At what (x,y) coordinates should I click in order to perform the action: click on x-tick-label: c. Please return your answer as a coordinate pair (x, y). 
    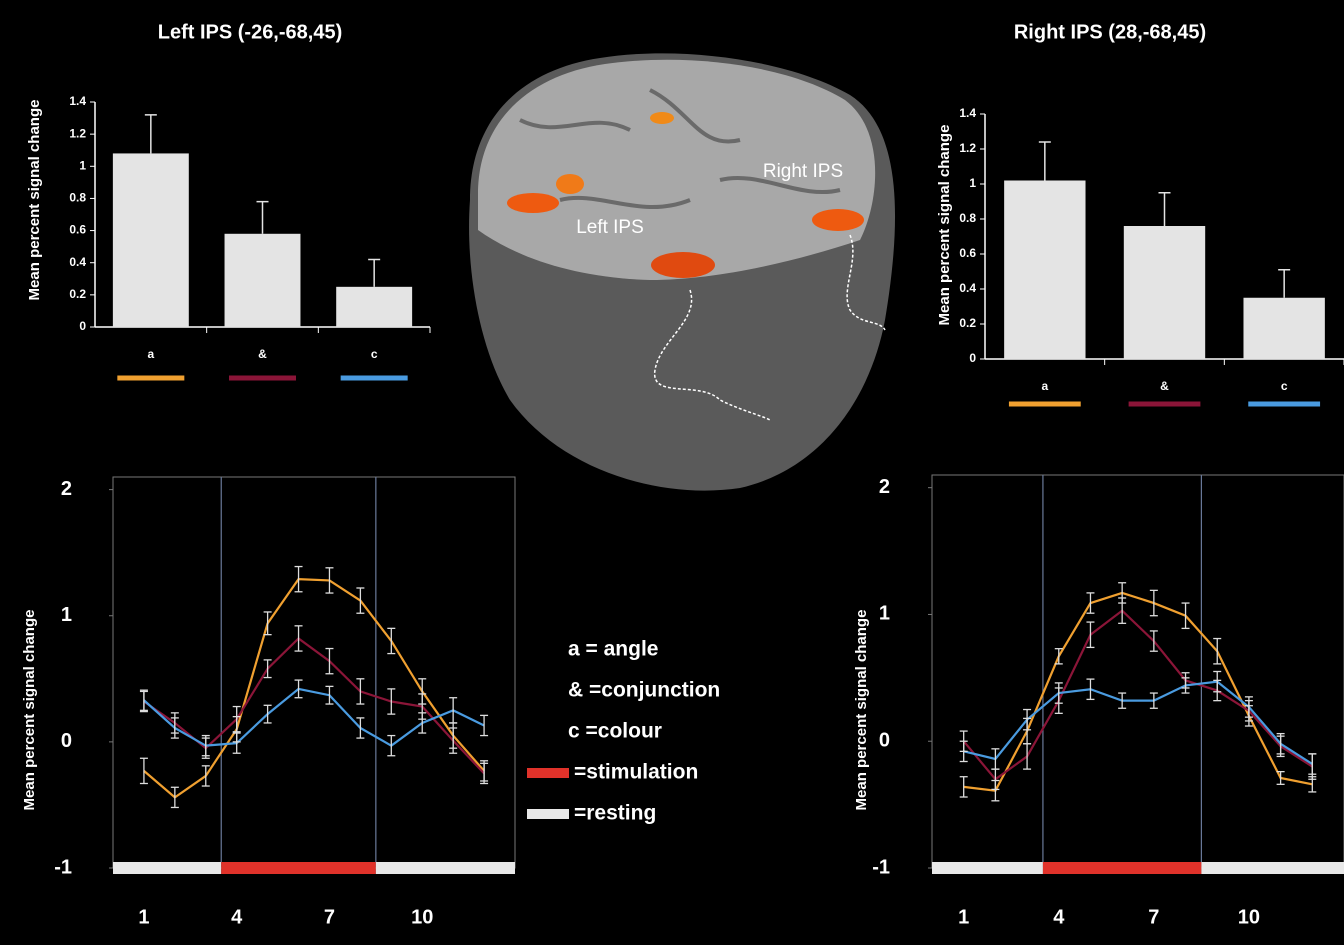
    Looking at the image, I should click on (1284, 386).